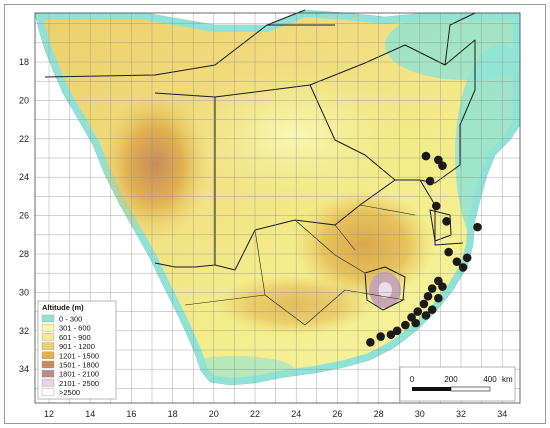 The height and width of the screenshot is (428, 550). Describe the element at coordinates (24, 177) in the screenshot. I see `y-tick-label: 24` at that location.